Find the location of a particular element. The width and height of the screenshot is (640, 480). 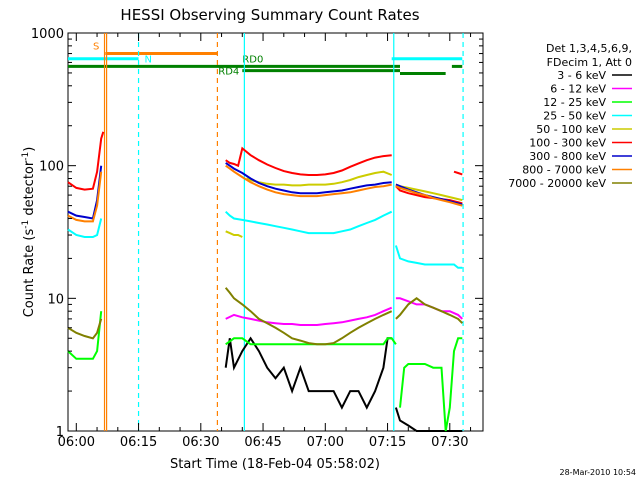

legend-entry-label: 300 - 800 keV is located at coordinates (567, 156).